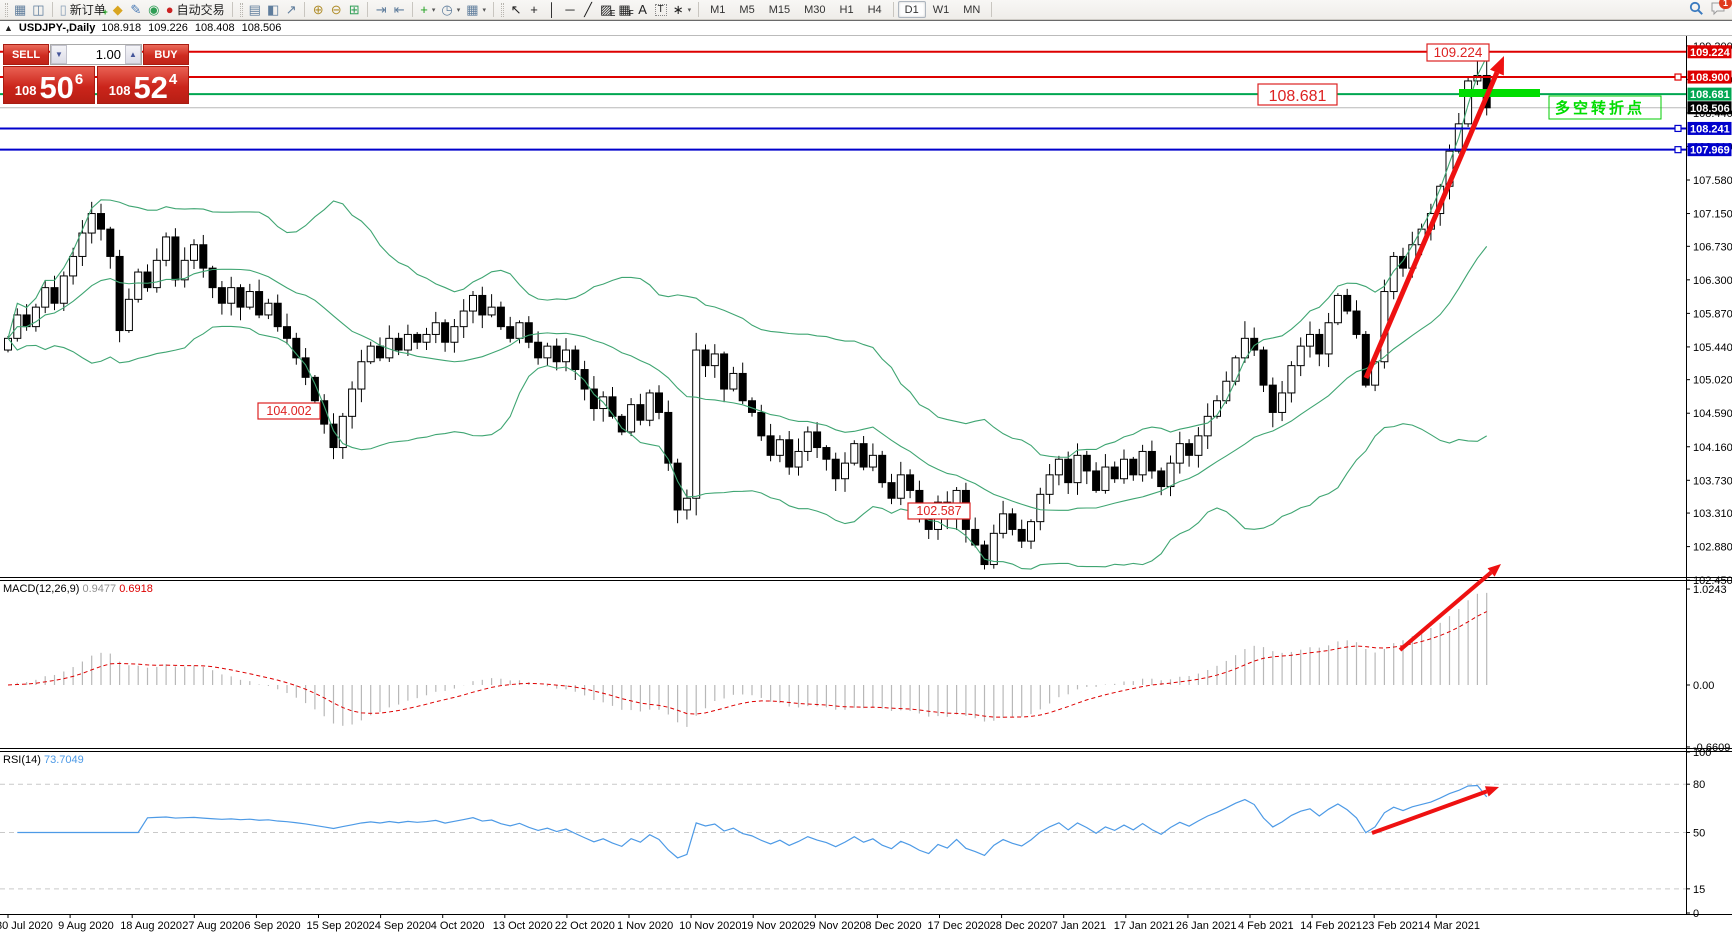  Describe the element at coordinates (59, 54) in the screenshot. I see `volume-decrease-button: ▼` at that location.